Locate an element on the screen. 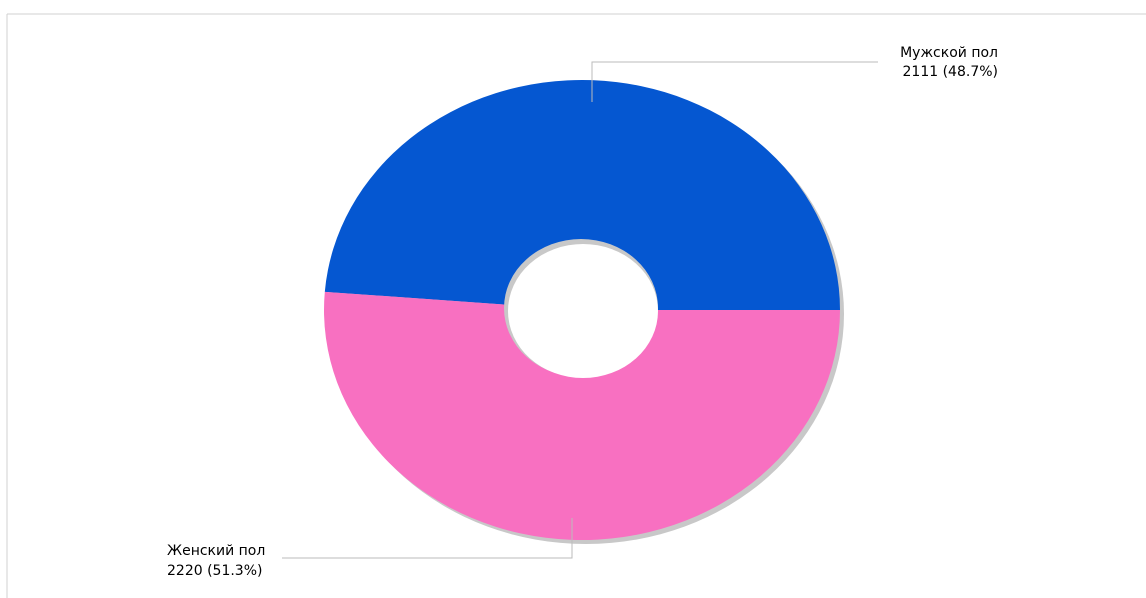  slice-label-male: Мужской пол 2111 (48.7%) is located at coordinates (949, 62).